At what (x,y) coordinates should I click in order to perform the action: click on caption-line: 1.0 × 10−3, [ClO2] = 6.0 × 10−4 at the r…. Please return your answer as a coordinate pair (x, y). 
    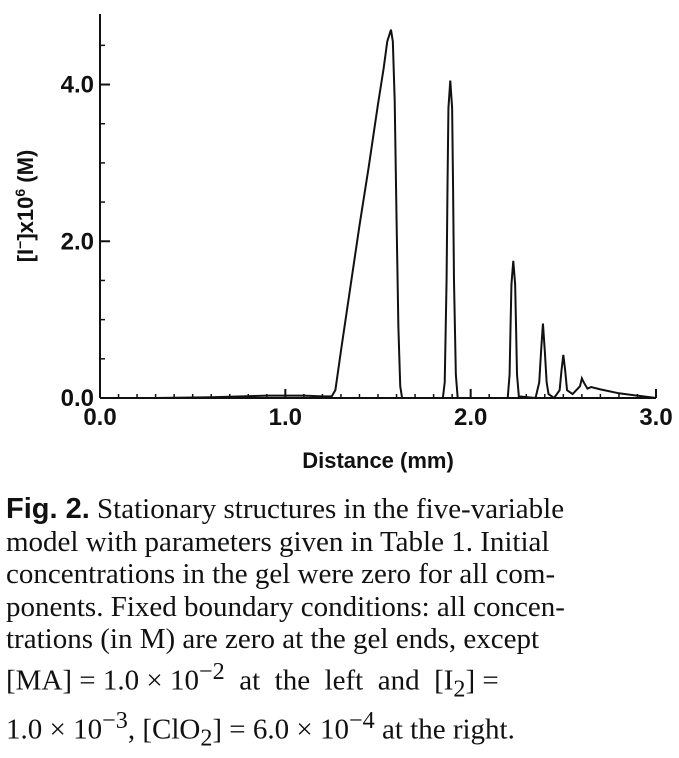
    Looking at the image, I should click on (260, 729).